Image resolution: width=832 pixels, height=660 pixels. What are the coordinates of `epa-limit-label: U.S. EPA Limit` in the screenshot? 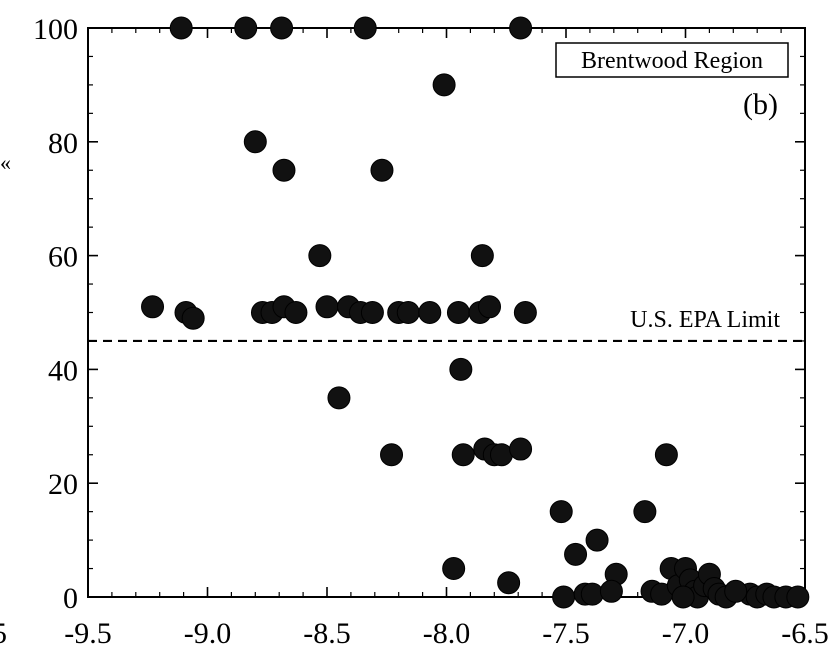 It's located at (705, 320).